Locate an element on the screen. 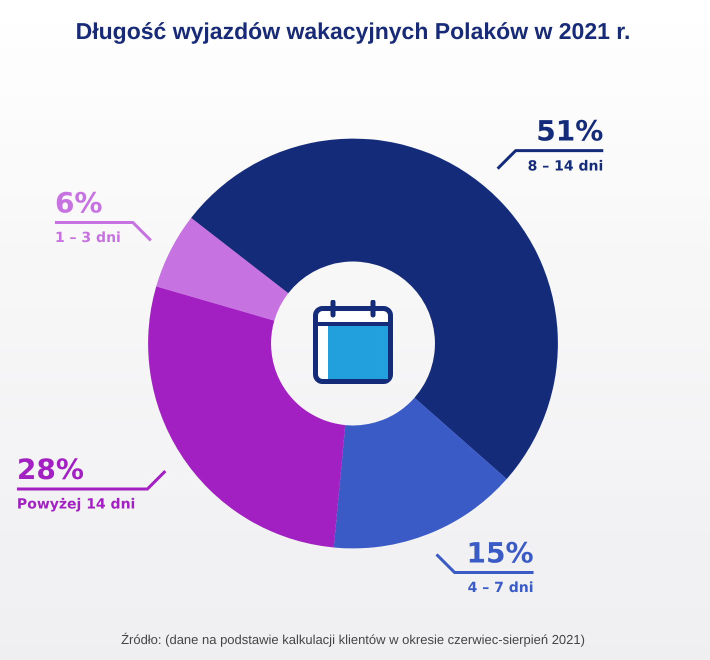 This screenshot has height=660, width=710. slice-label: 1 – 3 dni is located at coordinates (87, 238).